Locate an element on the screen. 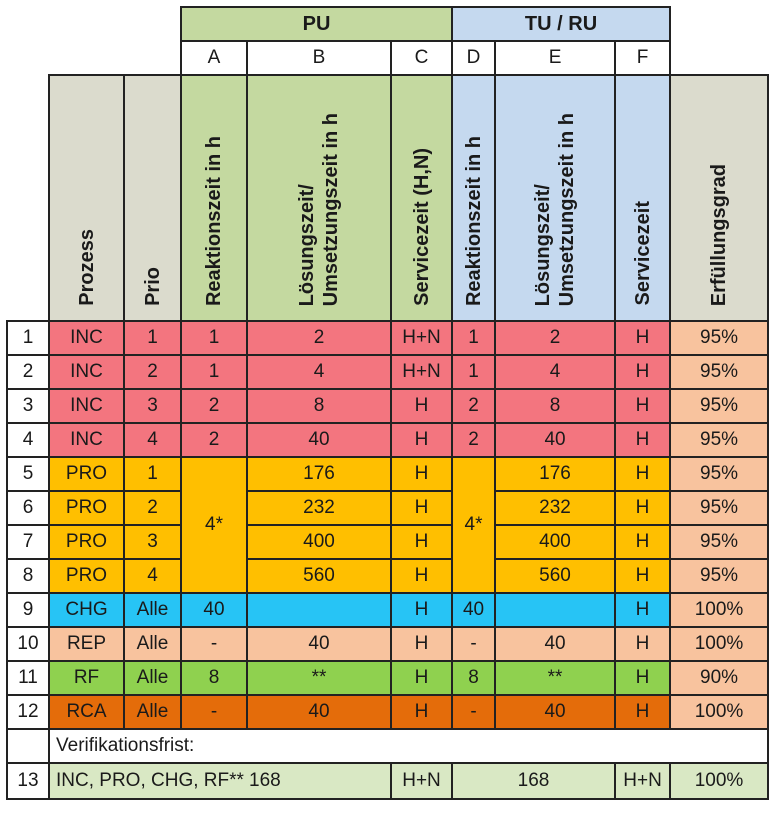  row-number: 5 is located at coordinates (28, 474).